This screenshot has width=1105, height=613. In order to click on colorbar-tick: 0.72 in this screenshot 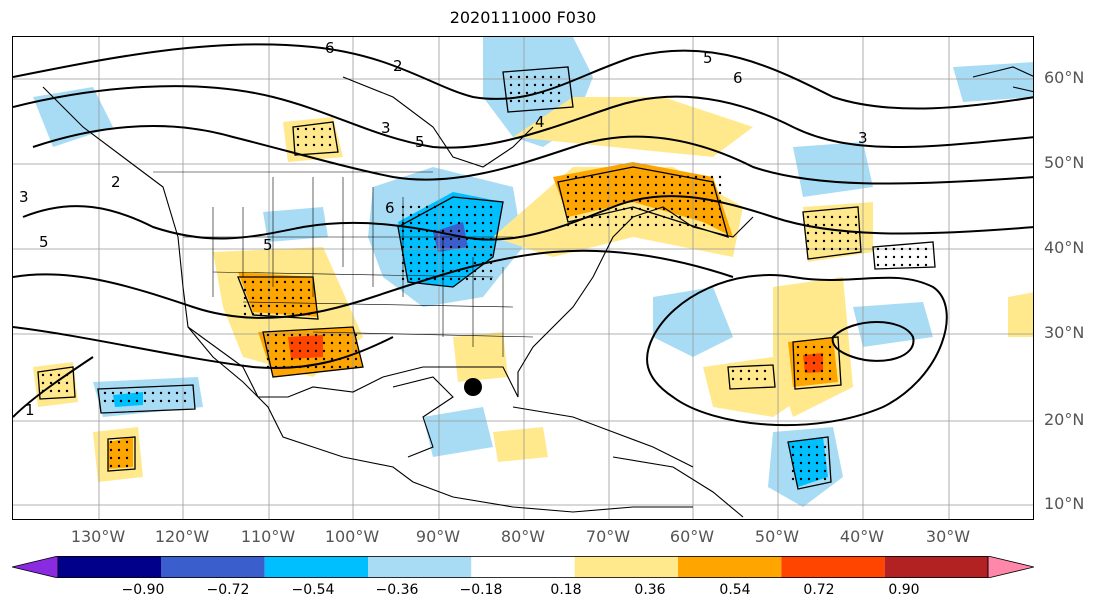, I will do `click(819, 590)`.